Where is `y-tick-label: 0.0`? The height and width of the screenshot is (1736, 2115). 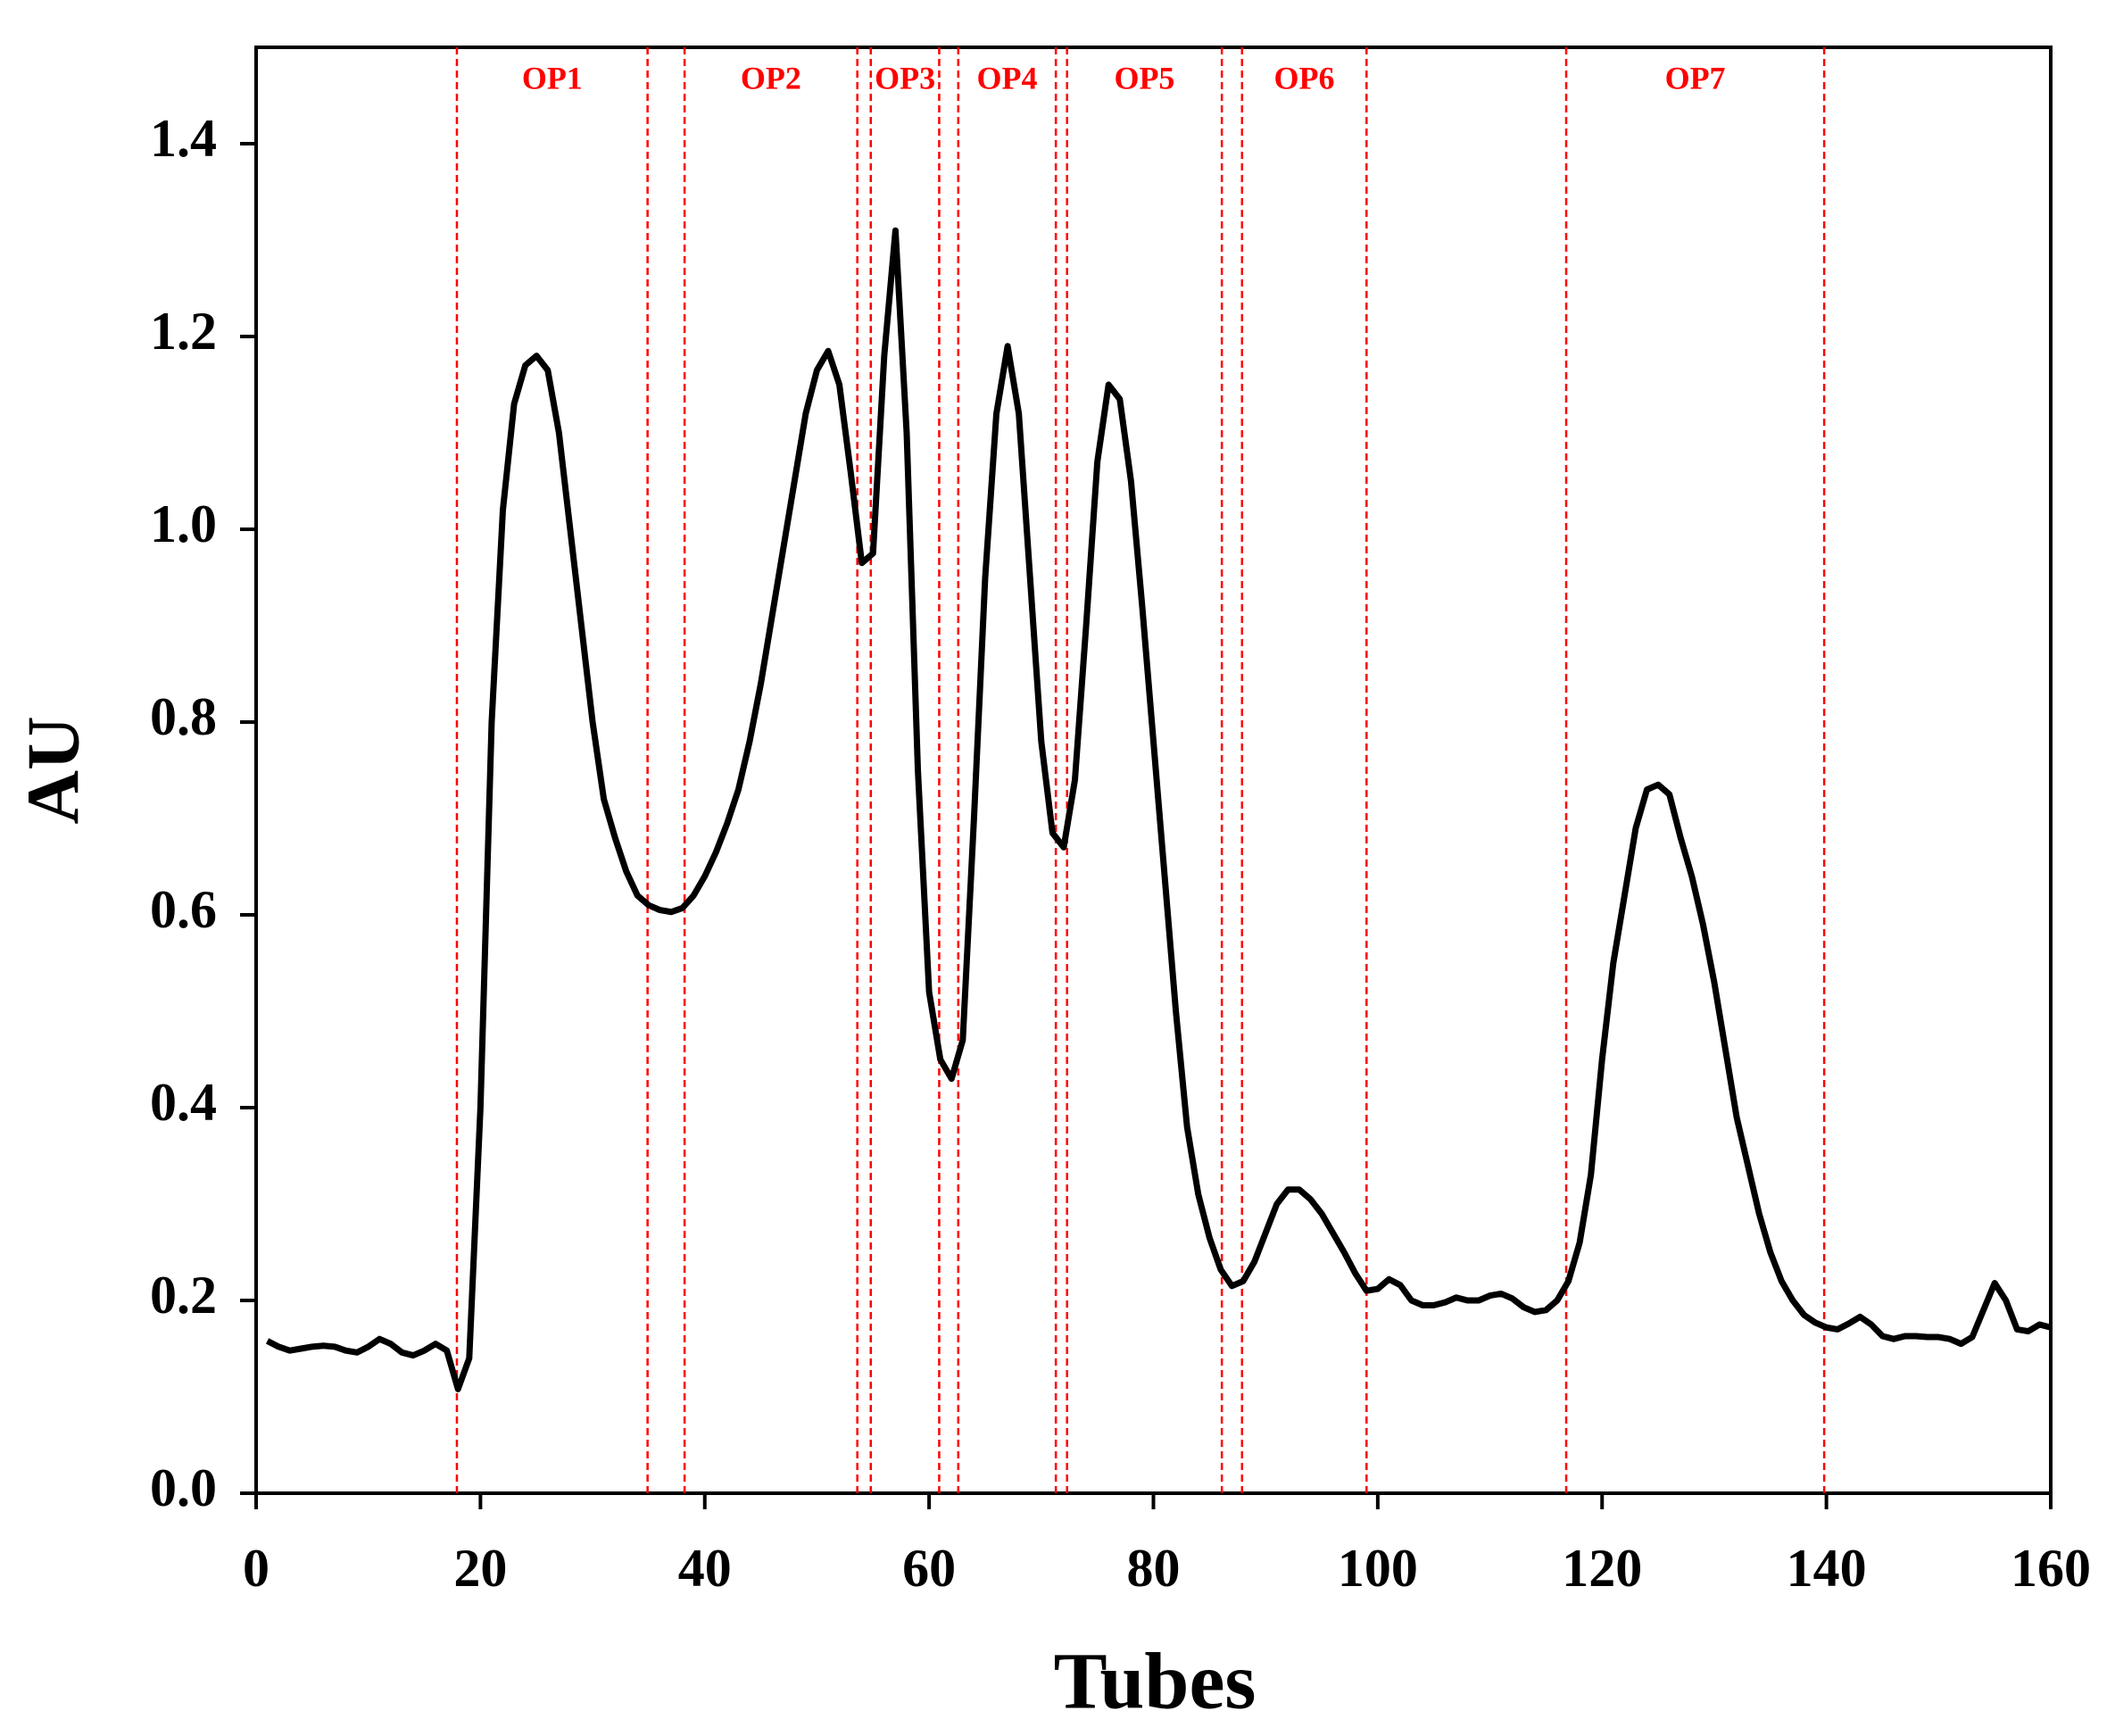 y-tick-label: 0.0 is located at coordinates (183, 1487).